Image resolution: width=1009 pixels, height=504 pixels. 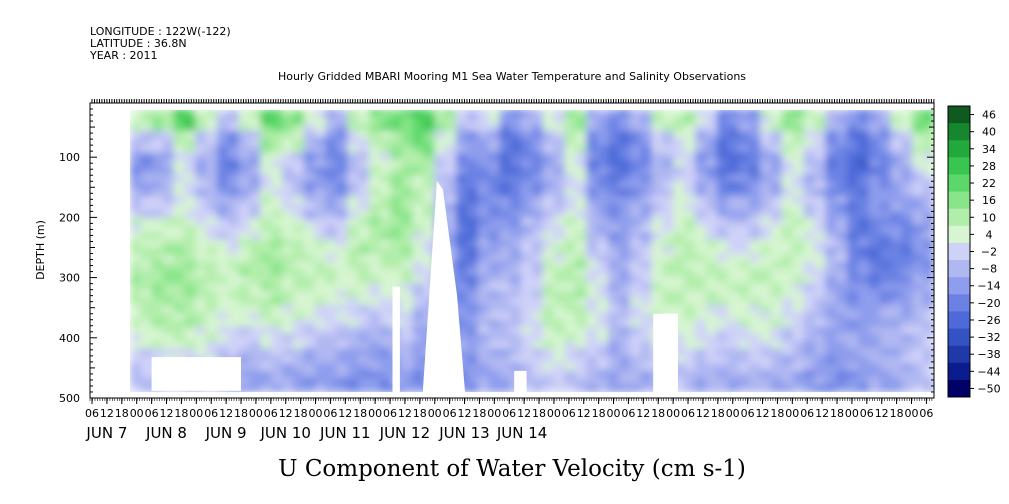 What do you see at coordinates (152, 413) in the screenshot?
I see `x-tick-label: 06` at bounding box center [152, 413].